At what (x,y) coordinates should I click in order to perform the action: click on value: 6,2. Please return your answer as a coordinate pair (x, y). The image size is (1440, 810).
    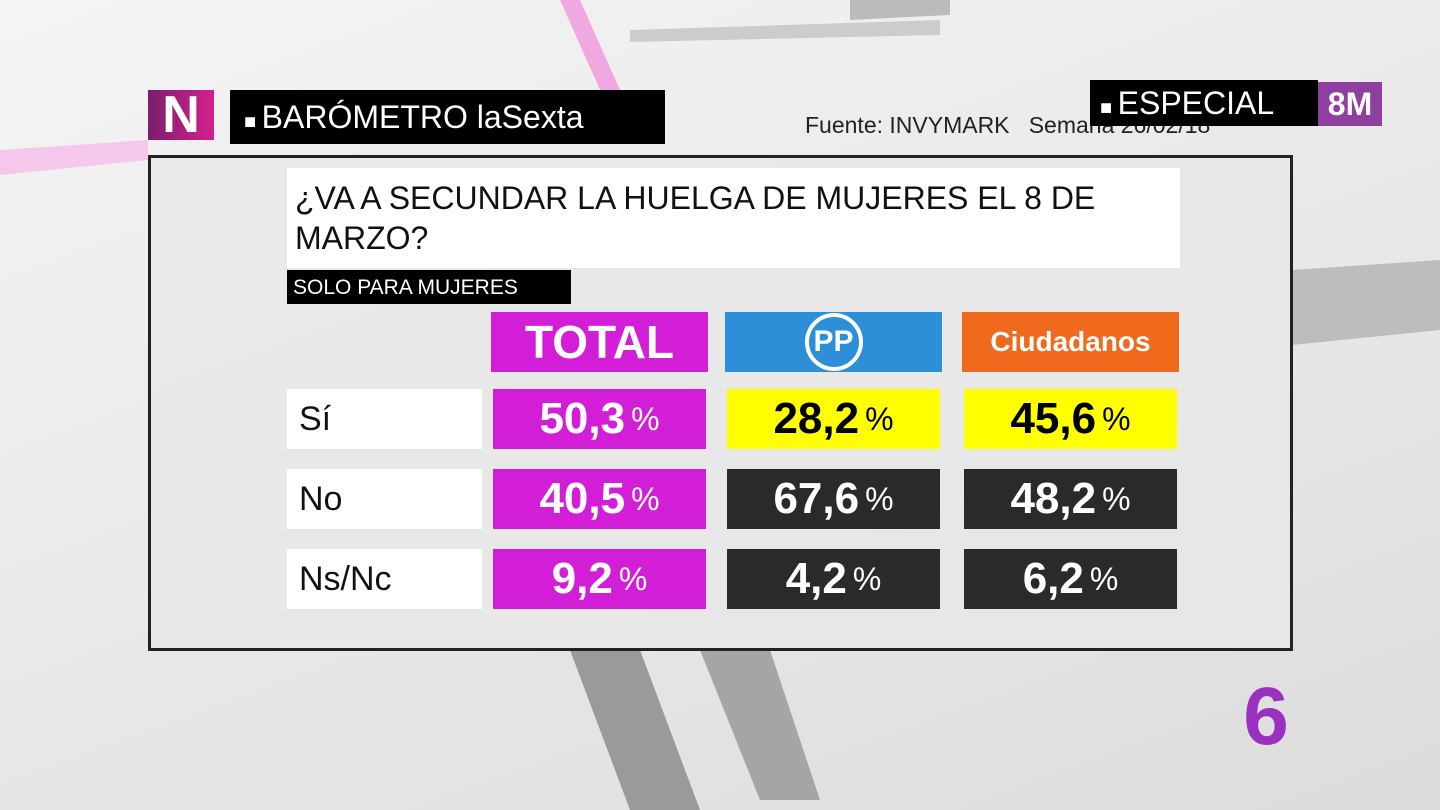
    Looking at the image, I should click on (1053, 578).